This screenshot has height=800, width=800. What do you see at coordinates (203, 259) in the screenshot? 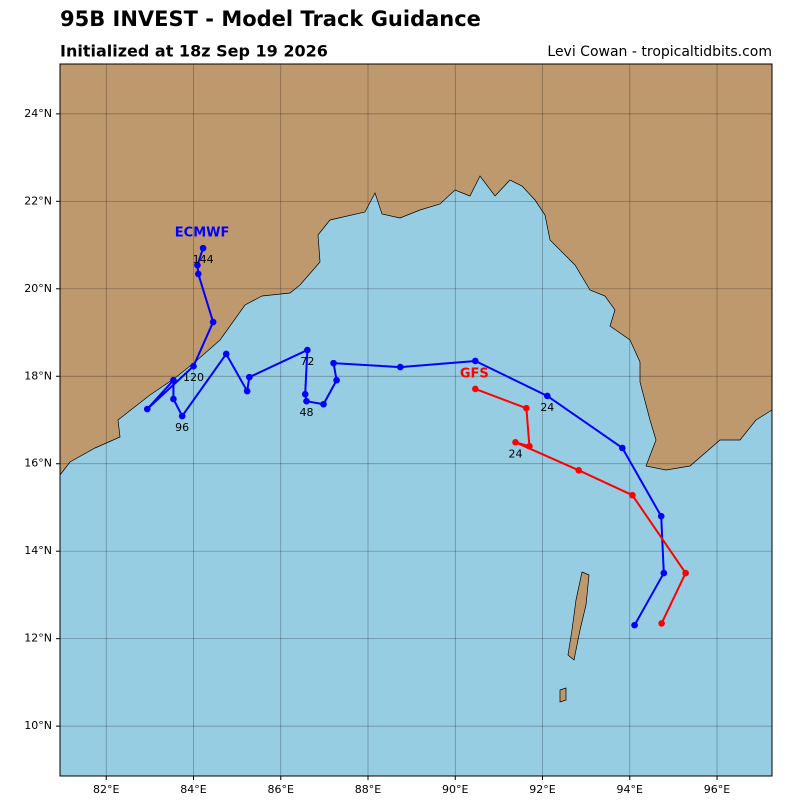
I see `hour-label: 144` at bounding box center [203, 259].